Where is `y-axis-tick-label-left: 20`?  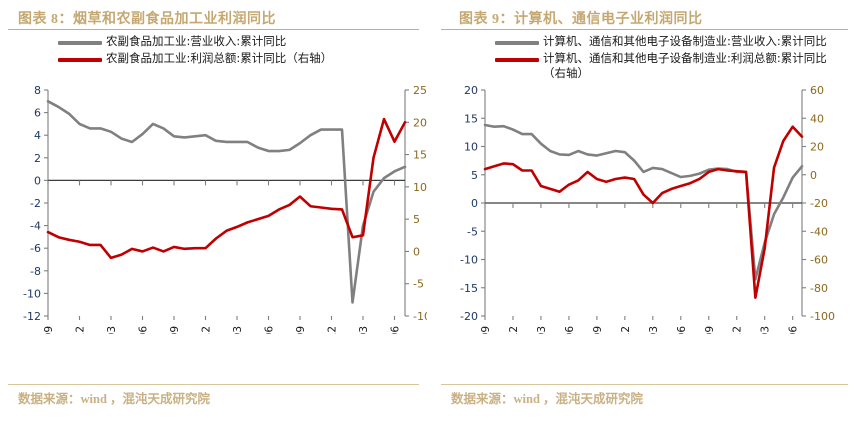 y-axis-tick-label-left: 20 is located at coordinates (471, 90).